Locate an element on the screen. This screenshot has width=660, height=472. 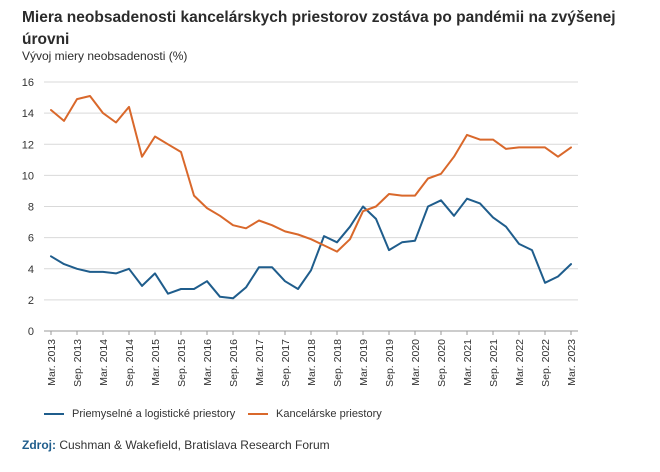
x-tick-label: Sep. 2013 is located at coordinates (78, 363).